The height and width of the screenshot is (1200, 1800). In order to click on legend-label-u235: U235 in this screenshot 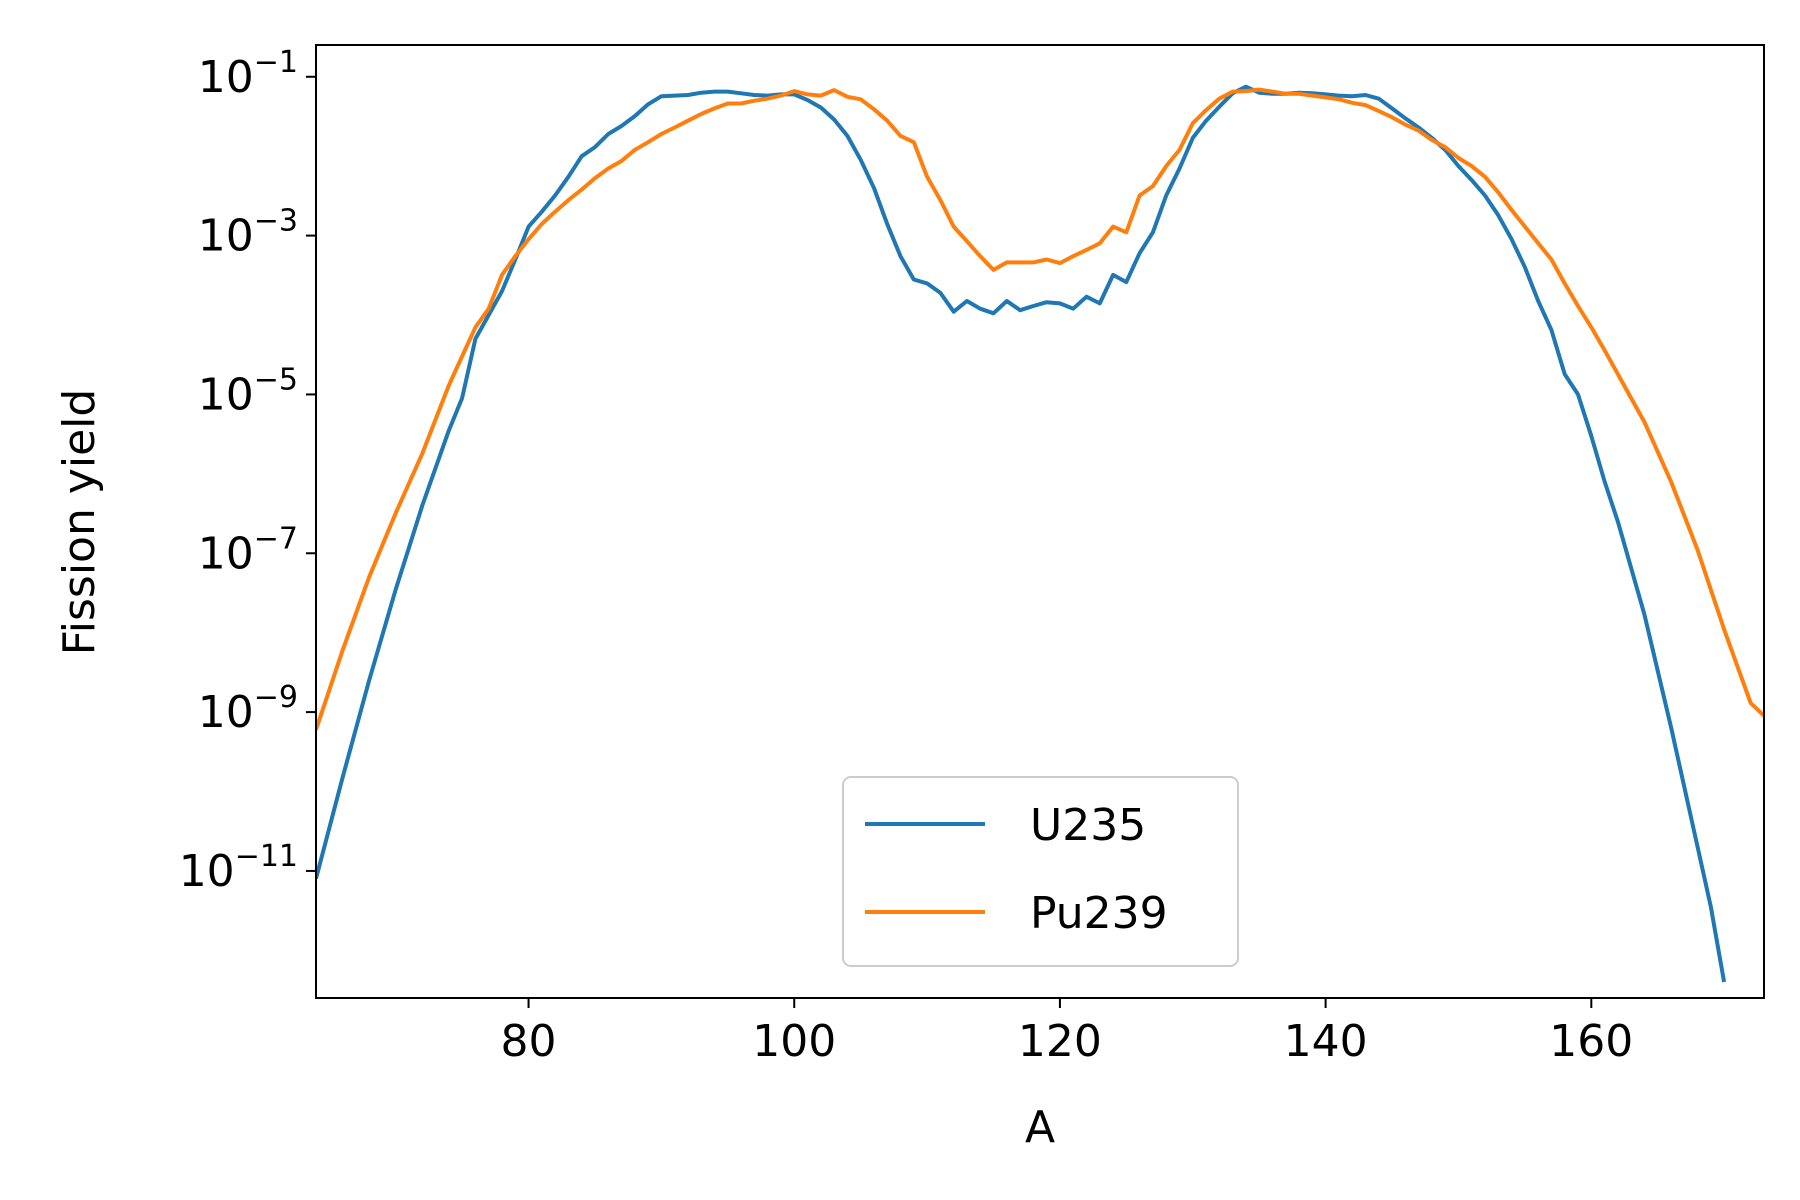, I will do `click(1088, 825)`.